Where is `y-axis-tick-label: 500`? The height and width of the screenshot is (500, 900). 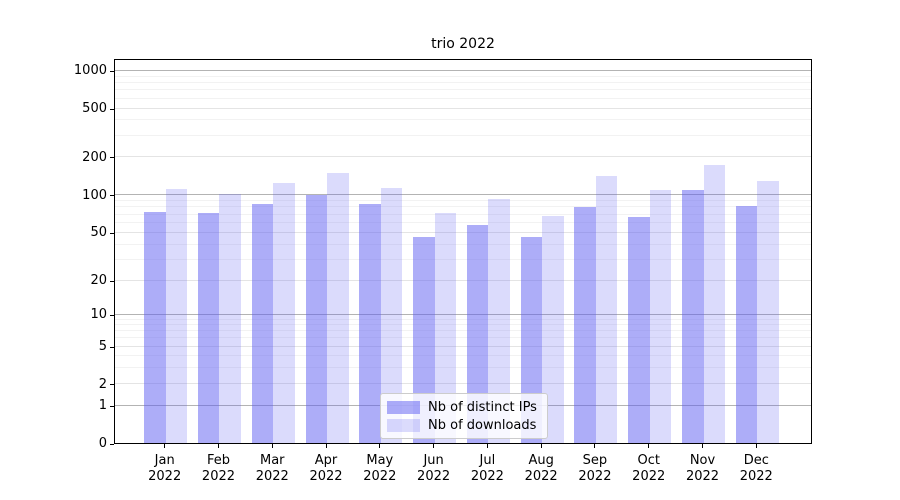 y-axis-tick-label: 500 is located at coordinates (94, 108).